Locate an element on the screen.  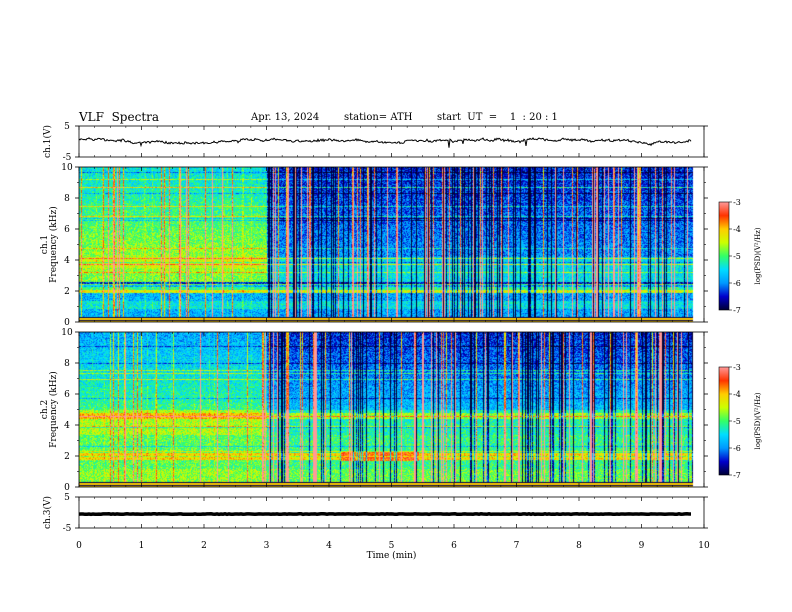
xtick-label: 3 is located at coordinates (267, 546).